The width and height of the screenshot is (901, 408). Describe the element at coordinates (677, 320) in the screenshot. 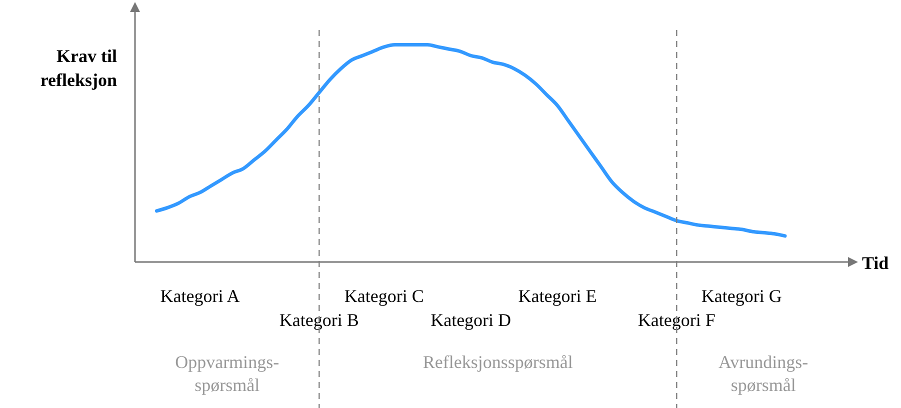

I see `x-tick-label: Kategori F` at that location.